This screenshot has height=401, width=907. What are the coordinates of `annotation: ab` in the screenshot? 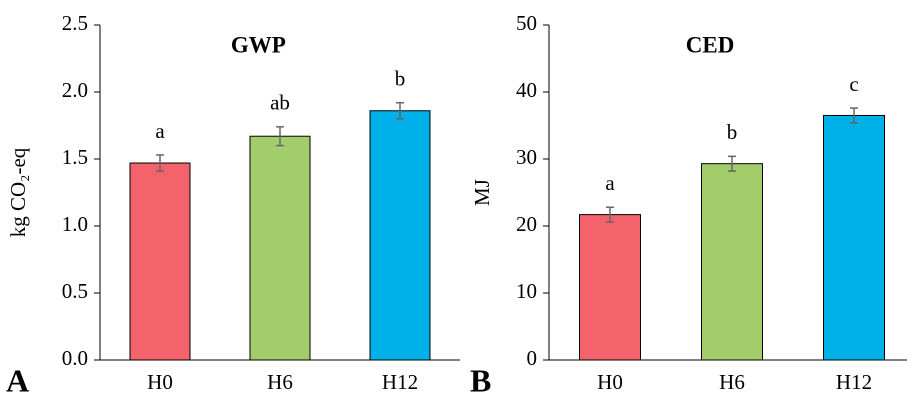 It's located at (280, 103).